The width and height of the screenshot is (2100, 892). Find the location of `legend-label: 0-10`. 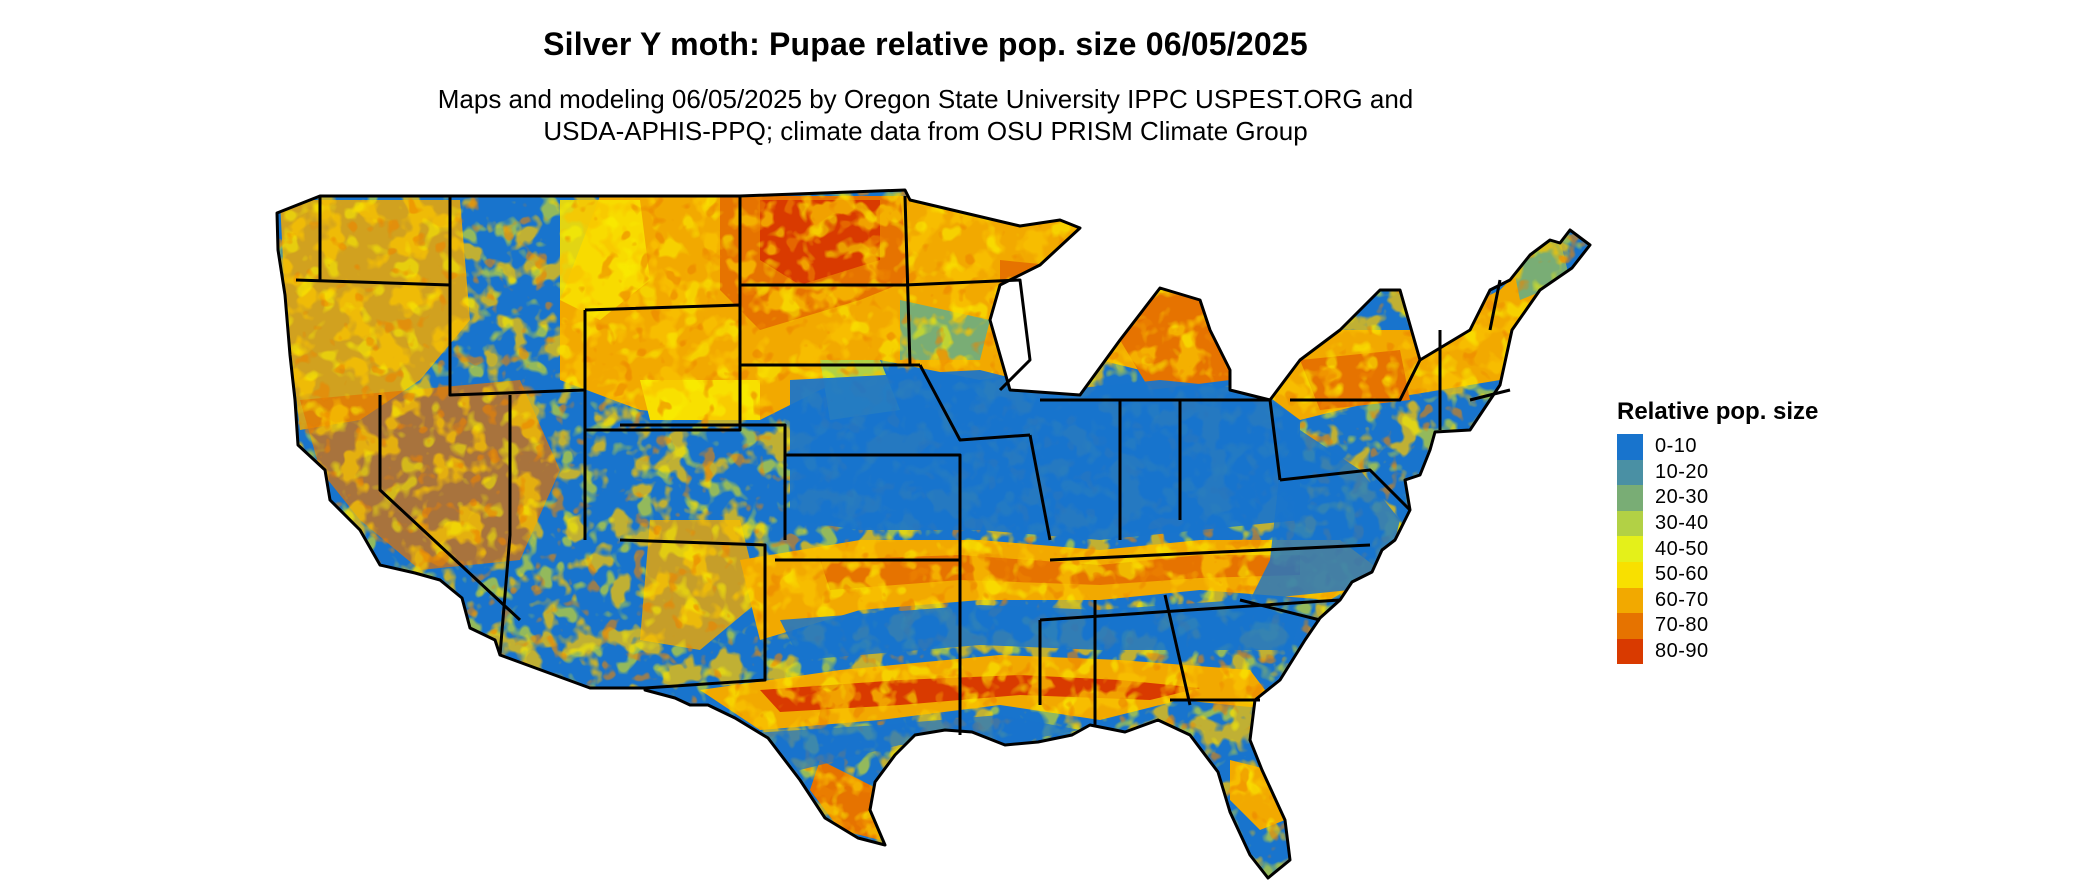

legend-label: 0-10 is located at coordinates (1676, 446).